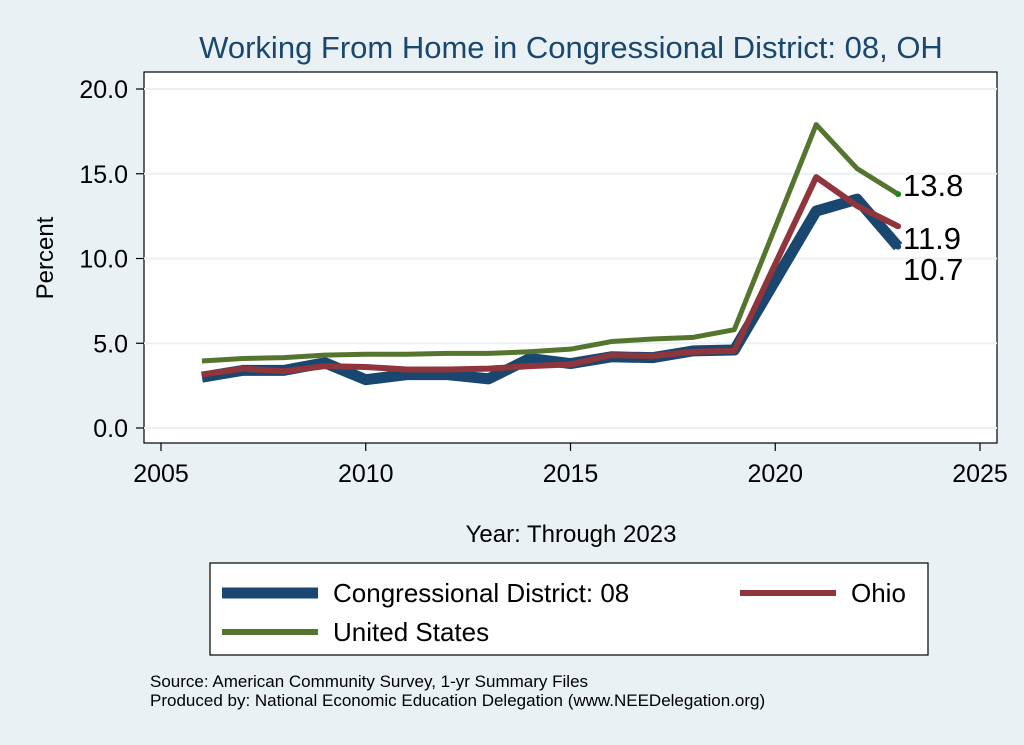 This screenshot has width=1024, height=745. What do you see at coordinates (898, 226) in the screenshot?
I see `end-point-ohio` at bounding box center [898, 226].